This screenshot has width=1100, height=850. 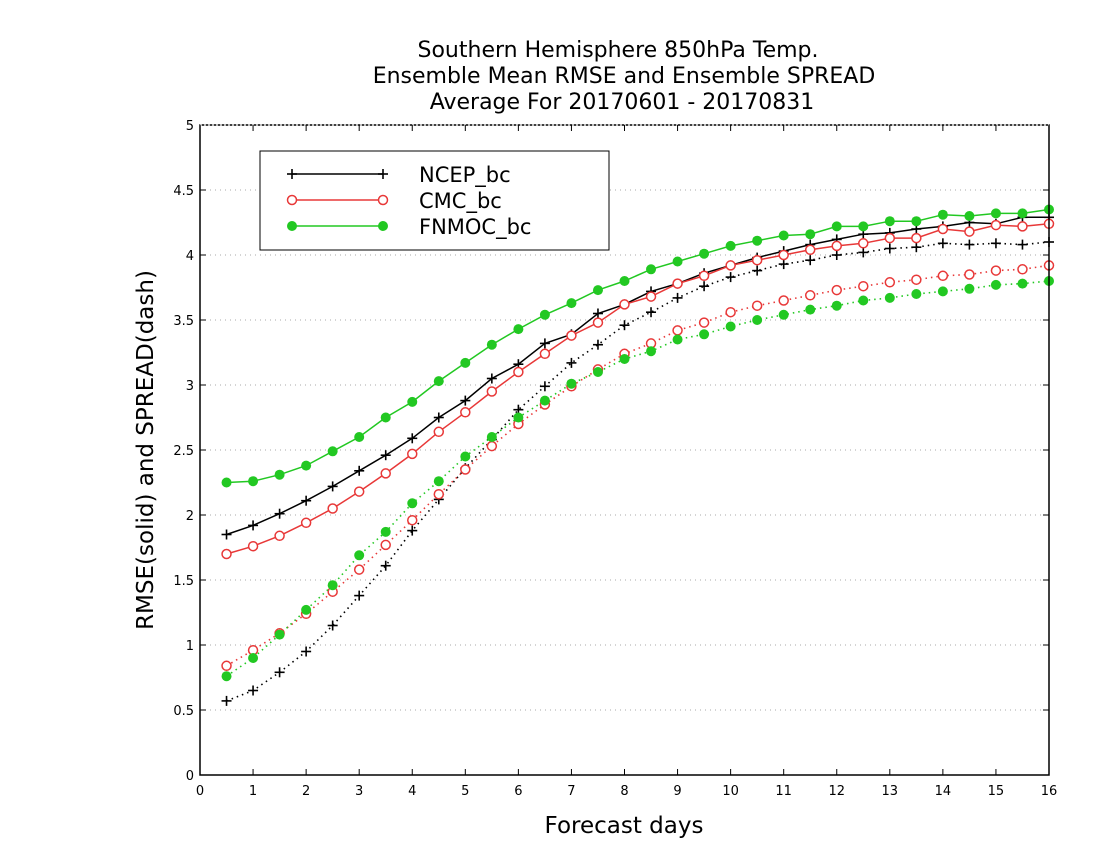 I want to click on x-tick-label: 11, so click(x=783, y=791).